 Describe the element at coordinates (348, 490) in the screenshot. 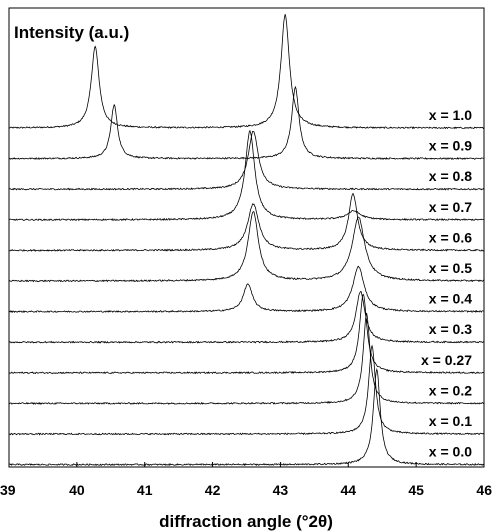

I see `x-tick-label: 44` at that location.